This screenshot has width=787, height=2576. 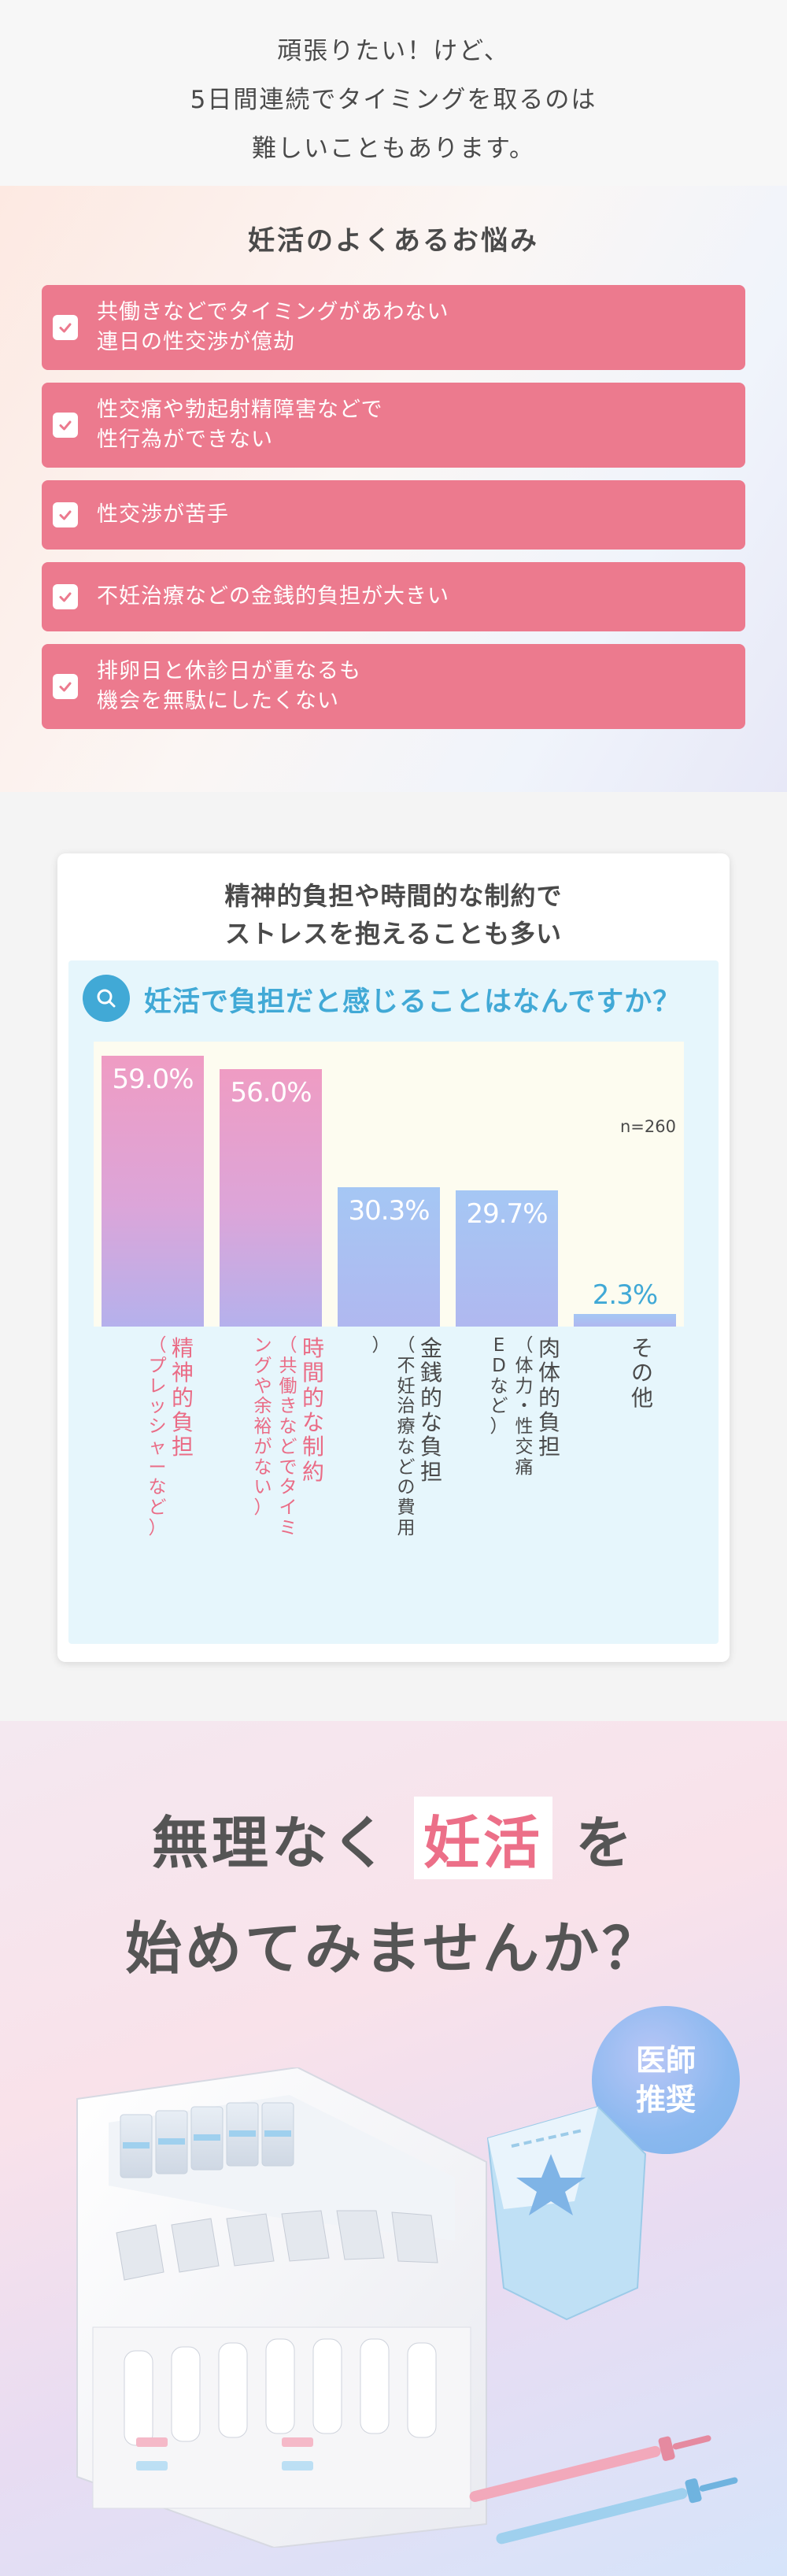 I want to click on label-char: 時, so click(x=312, y=1348).